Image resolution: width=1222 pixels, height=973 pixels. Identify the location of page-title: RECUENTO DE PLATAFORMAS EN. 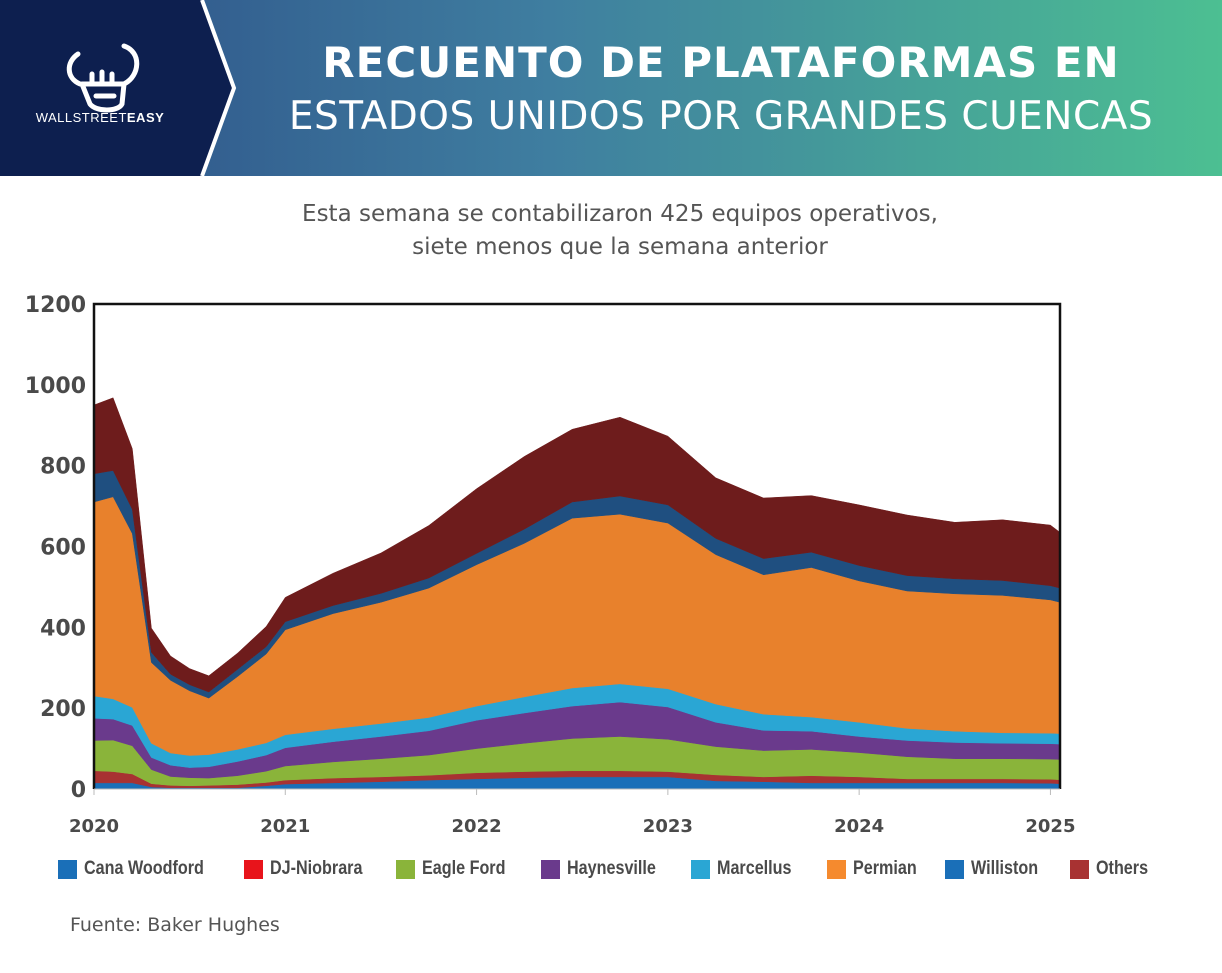
(721, 62).